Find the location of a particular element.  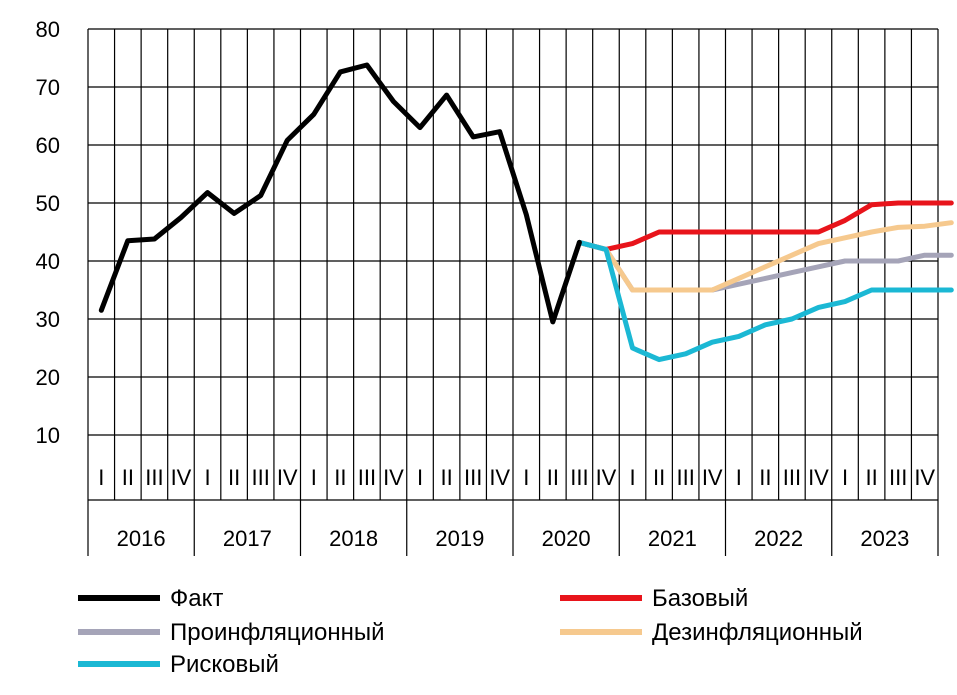

y-tick-label: 40 is located at coordinates (48, 261).